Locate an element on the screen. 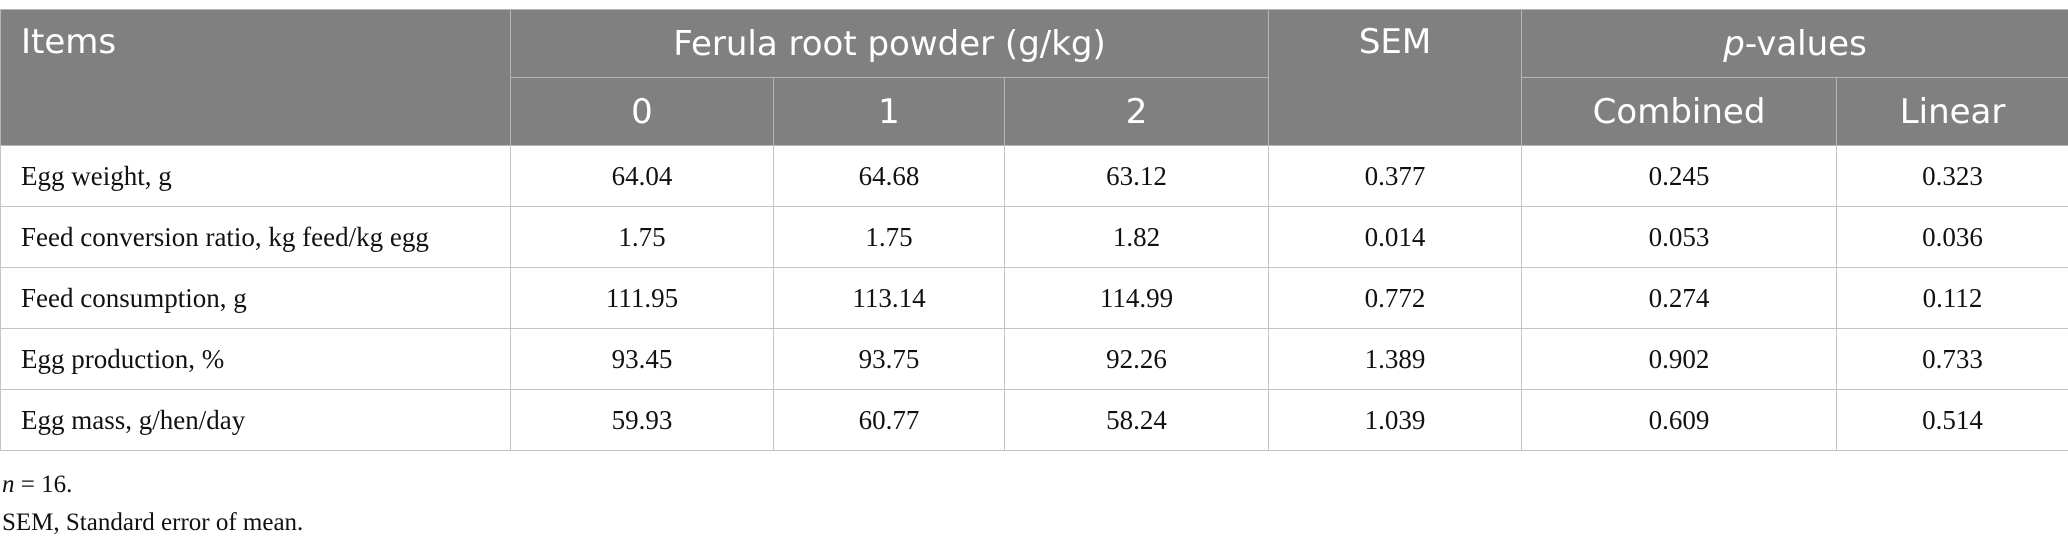 The image size is (2068, 546). cell: 93.75 is located at coordinates (889, 359).